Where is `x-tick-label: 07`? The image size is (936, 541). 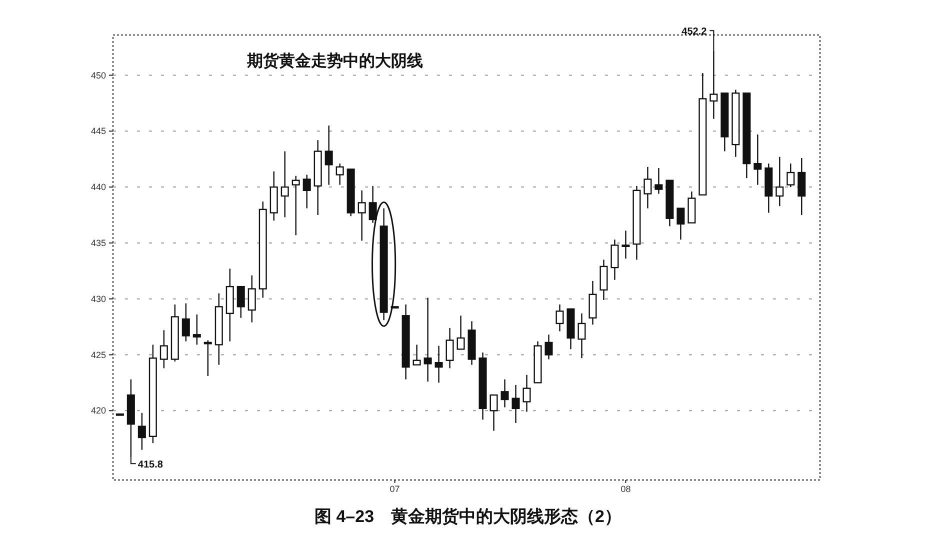 x-tick-label: 07 is located at coordinates (395, 489).